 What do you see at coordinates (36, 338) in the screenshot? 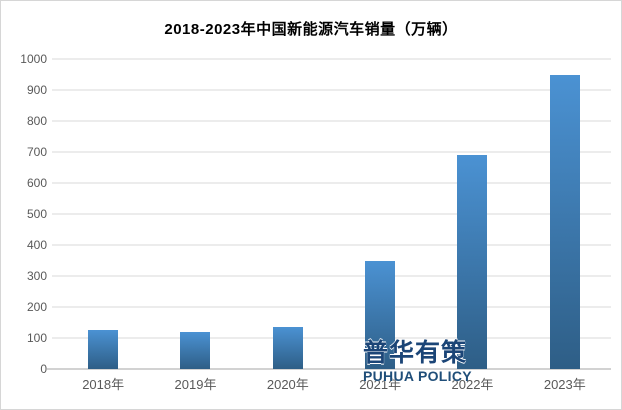
I see `y-axis-tick-label: 100` at bounding box center [36, 338].